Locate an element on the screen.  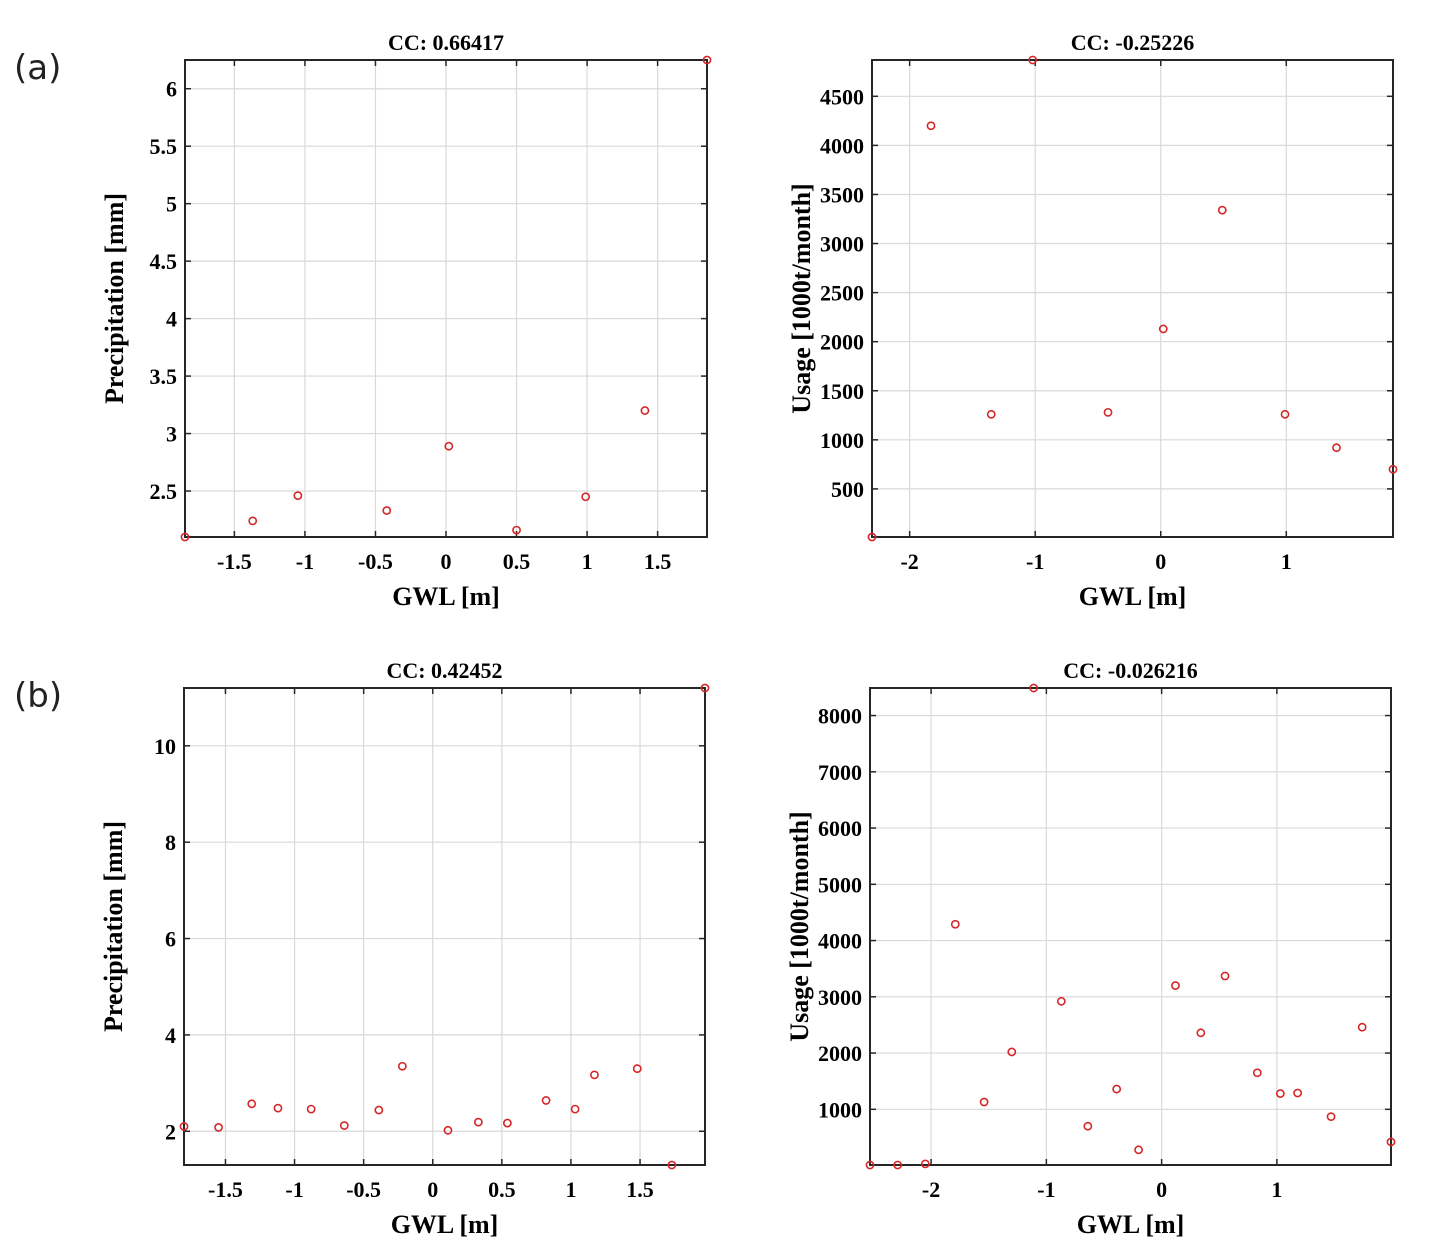
panel-label-a: (a) is located at coordinates (38, 68).